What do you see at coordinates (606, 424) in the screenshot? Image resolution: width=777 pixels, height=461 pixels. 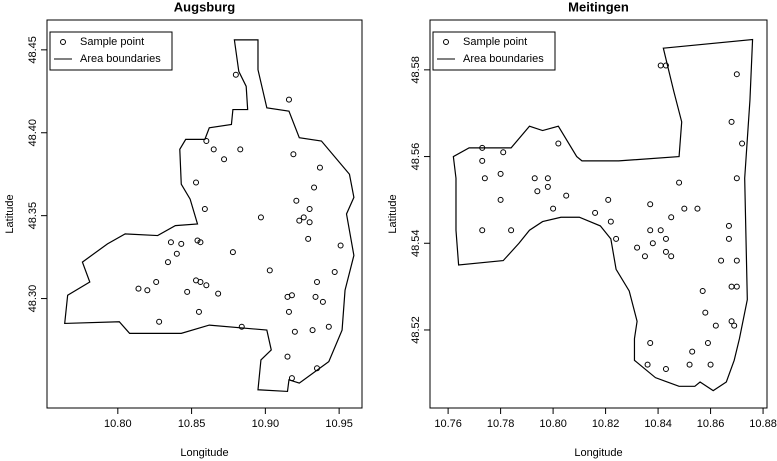 I see `x-tick-label: 10.82` at bounding box center [606, 424].